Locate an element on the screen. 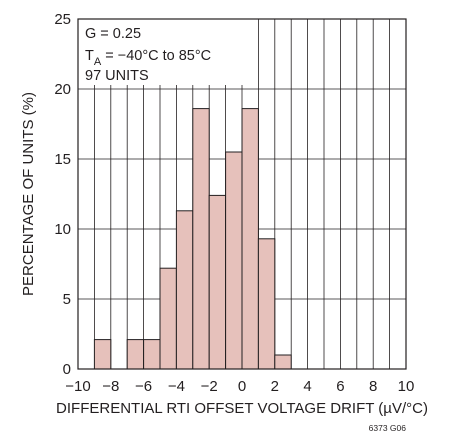  x-axis-tick-labels: −10 −8 −6 −4 −2 0 2 4 6 8 10 is located at coordinates (239, 386).